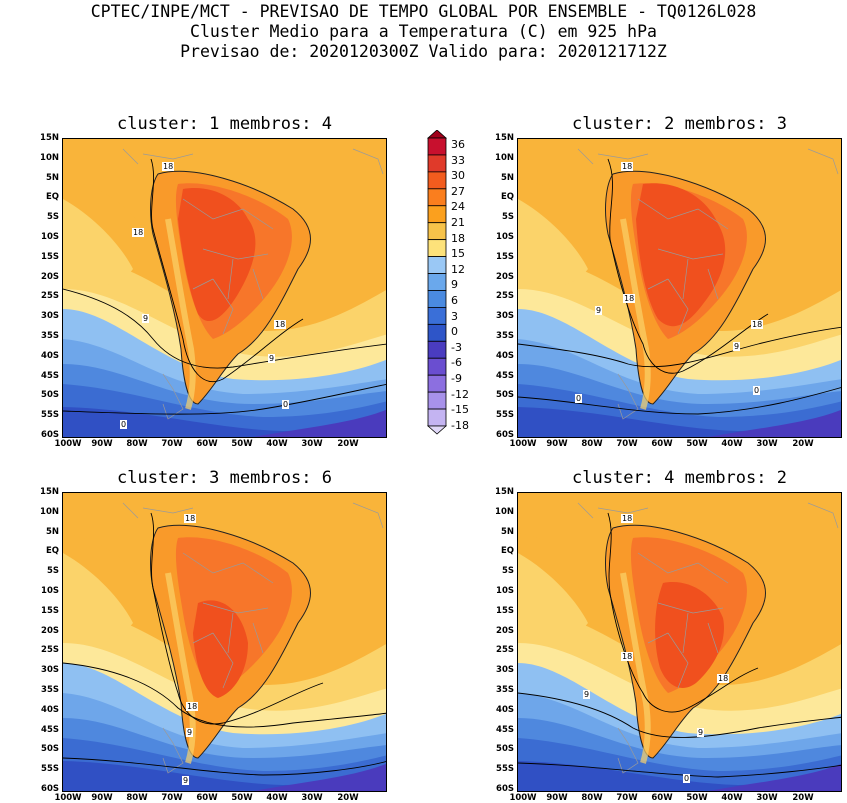  Describe the element at coordinates (49, 511) in the screenshot. I see `lat-label: 10N` at that location.